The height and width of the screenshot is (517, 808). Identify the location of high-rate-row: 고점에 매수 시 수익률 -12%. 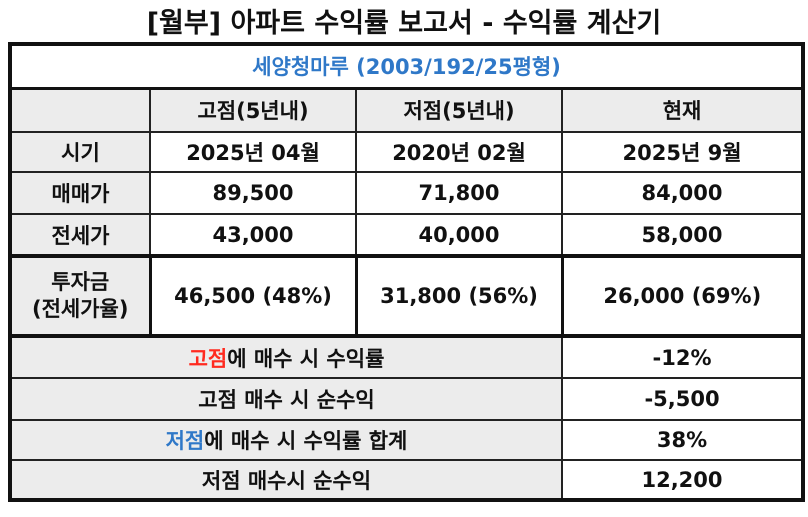
(407, 356).